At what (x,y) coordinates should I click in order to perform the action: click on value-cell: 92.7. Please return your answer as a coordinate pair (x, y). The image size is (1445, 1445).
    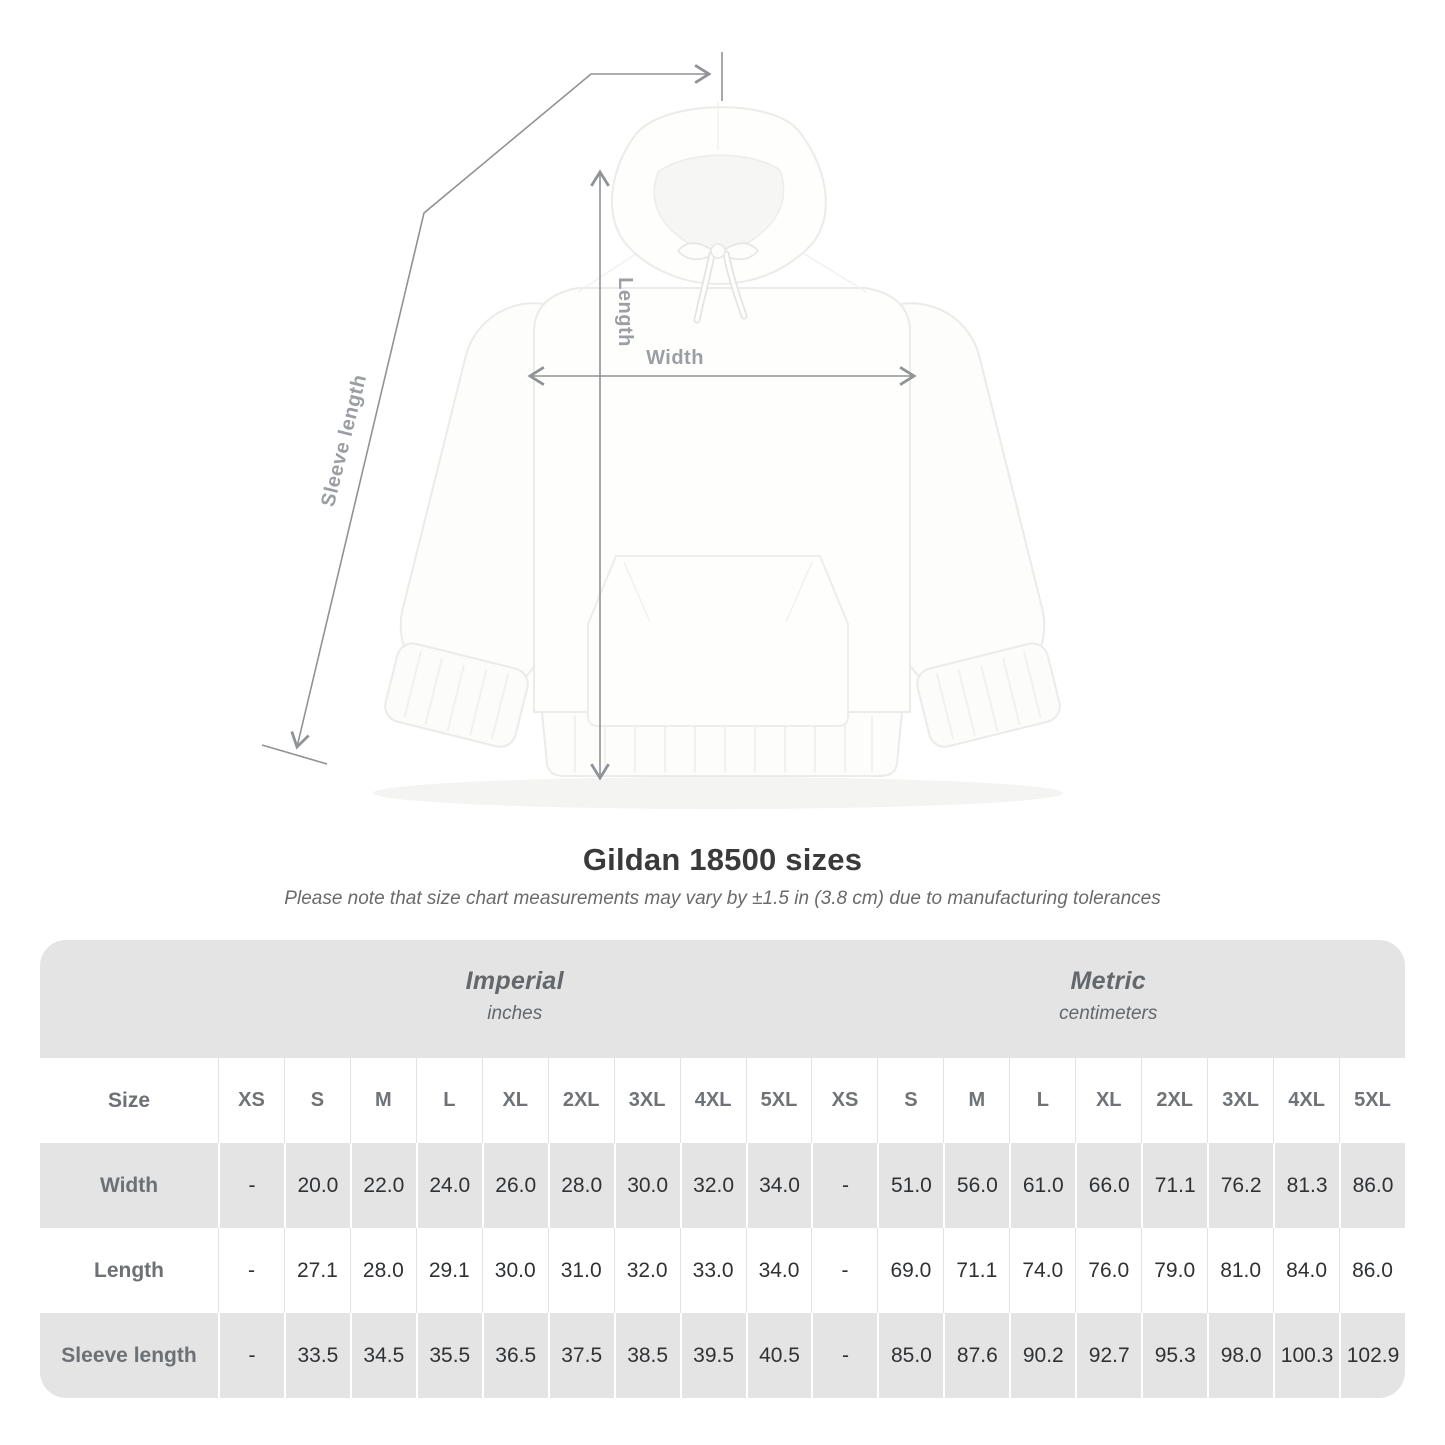
    Looking at the image, I should click on (1108, 1355).